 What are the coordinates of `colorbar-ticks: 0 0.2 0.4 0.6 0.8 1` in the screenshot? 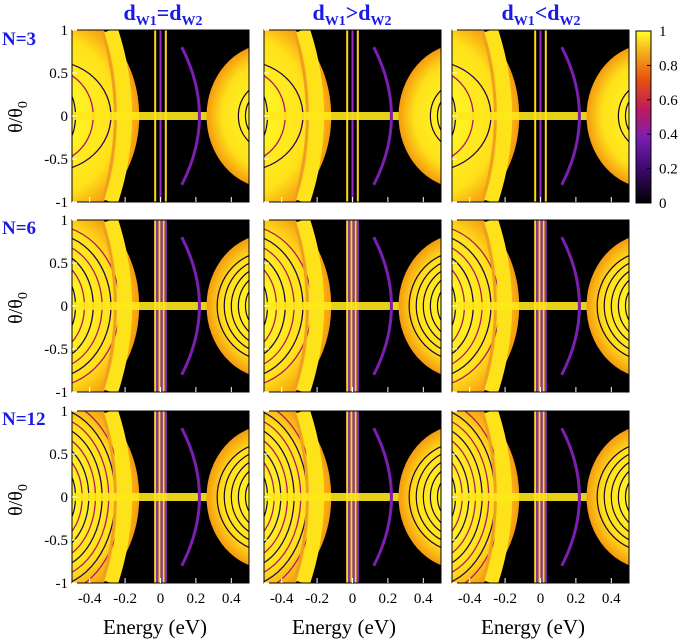 It's located at (662, 118).